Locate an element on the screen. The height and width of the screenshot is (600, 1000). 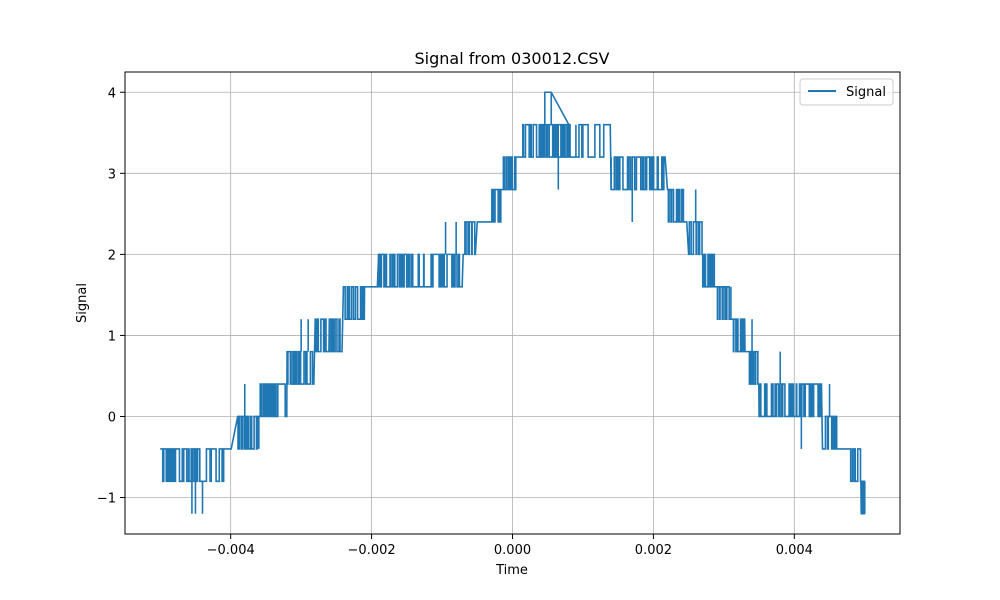
chart-title: Signal from 030012.CSV is located at coordinates (512, 58).